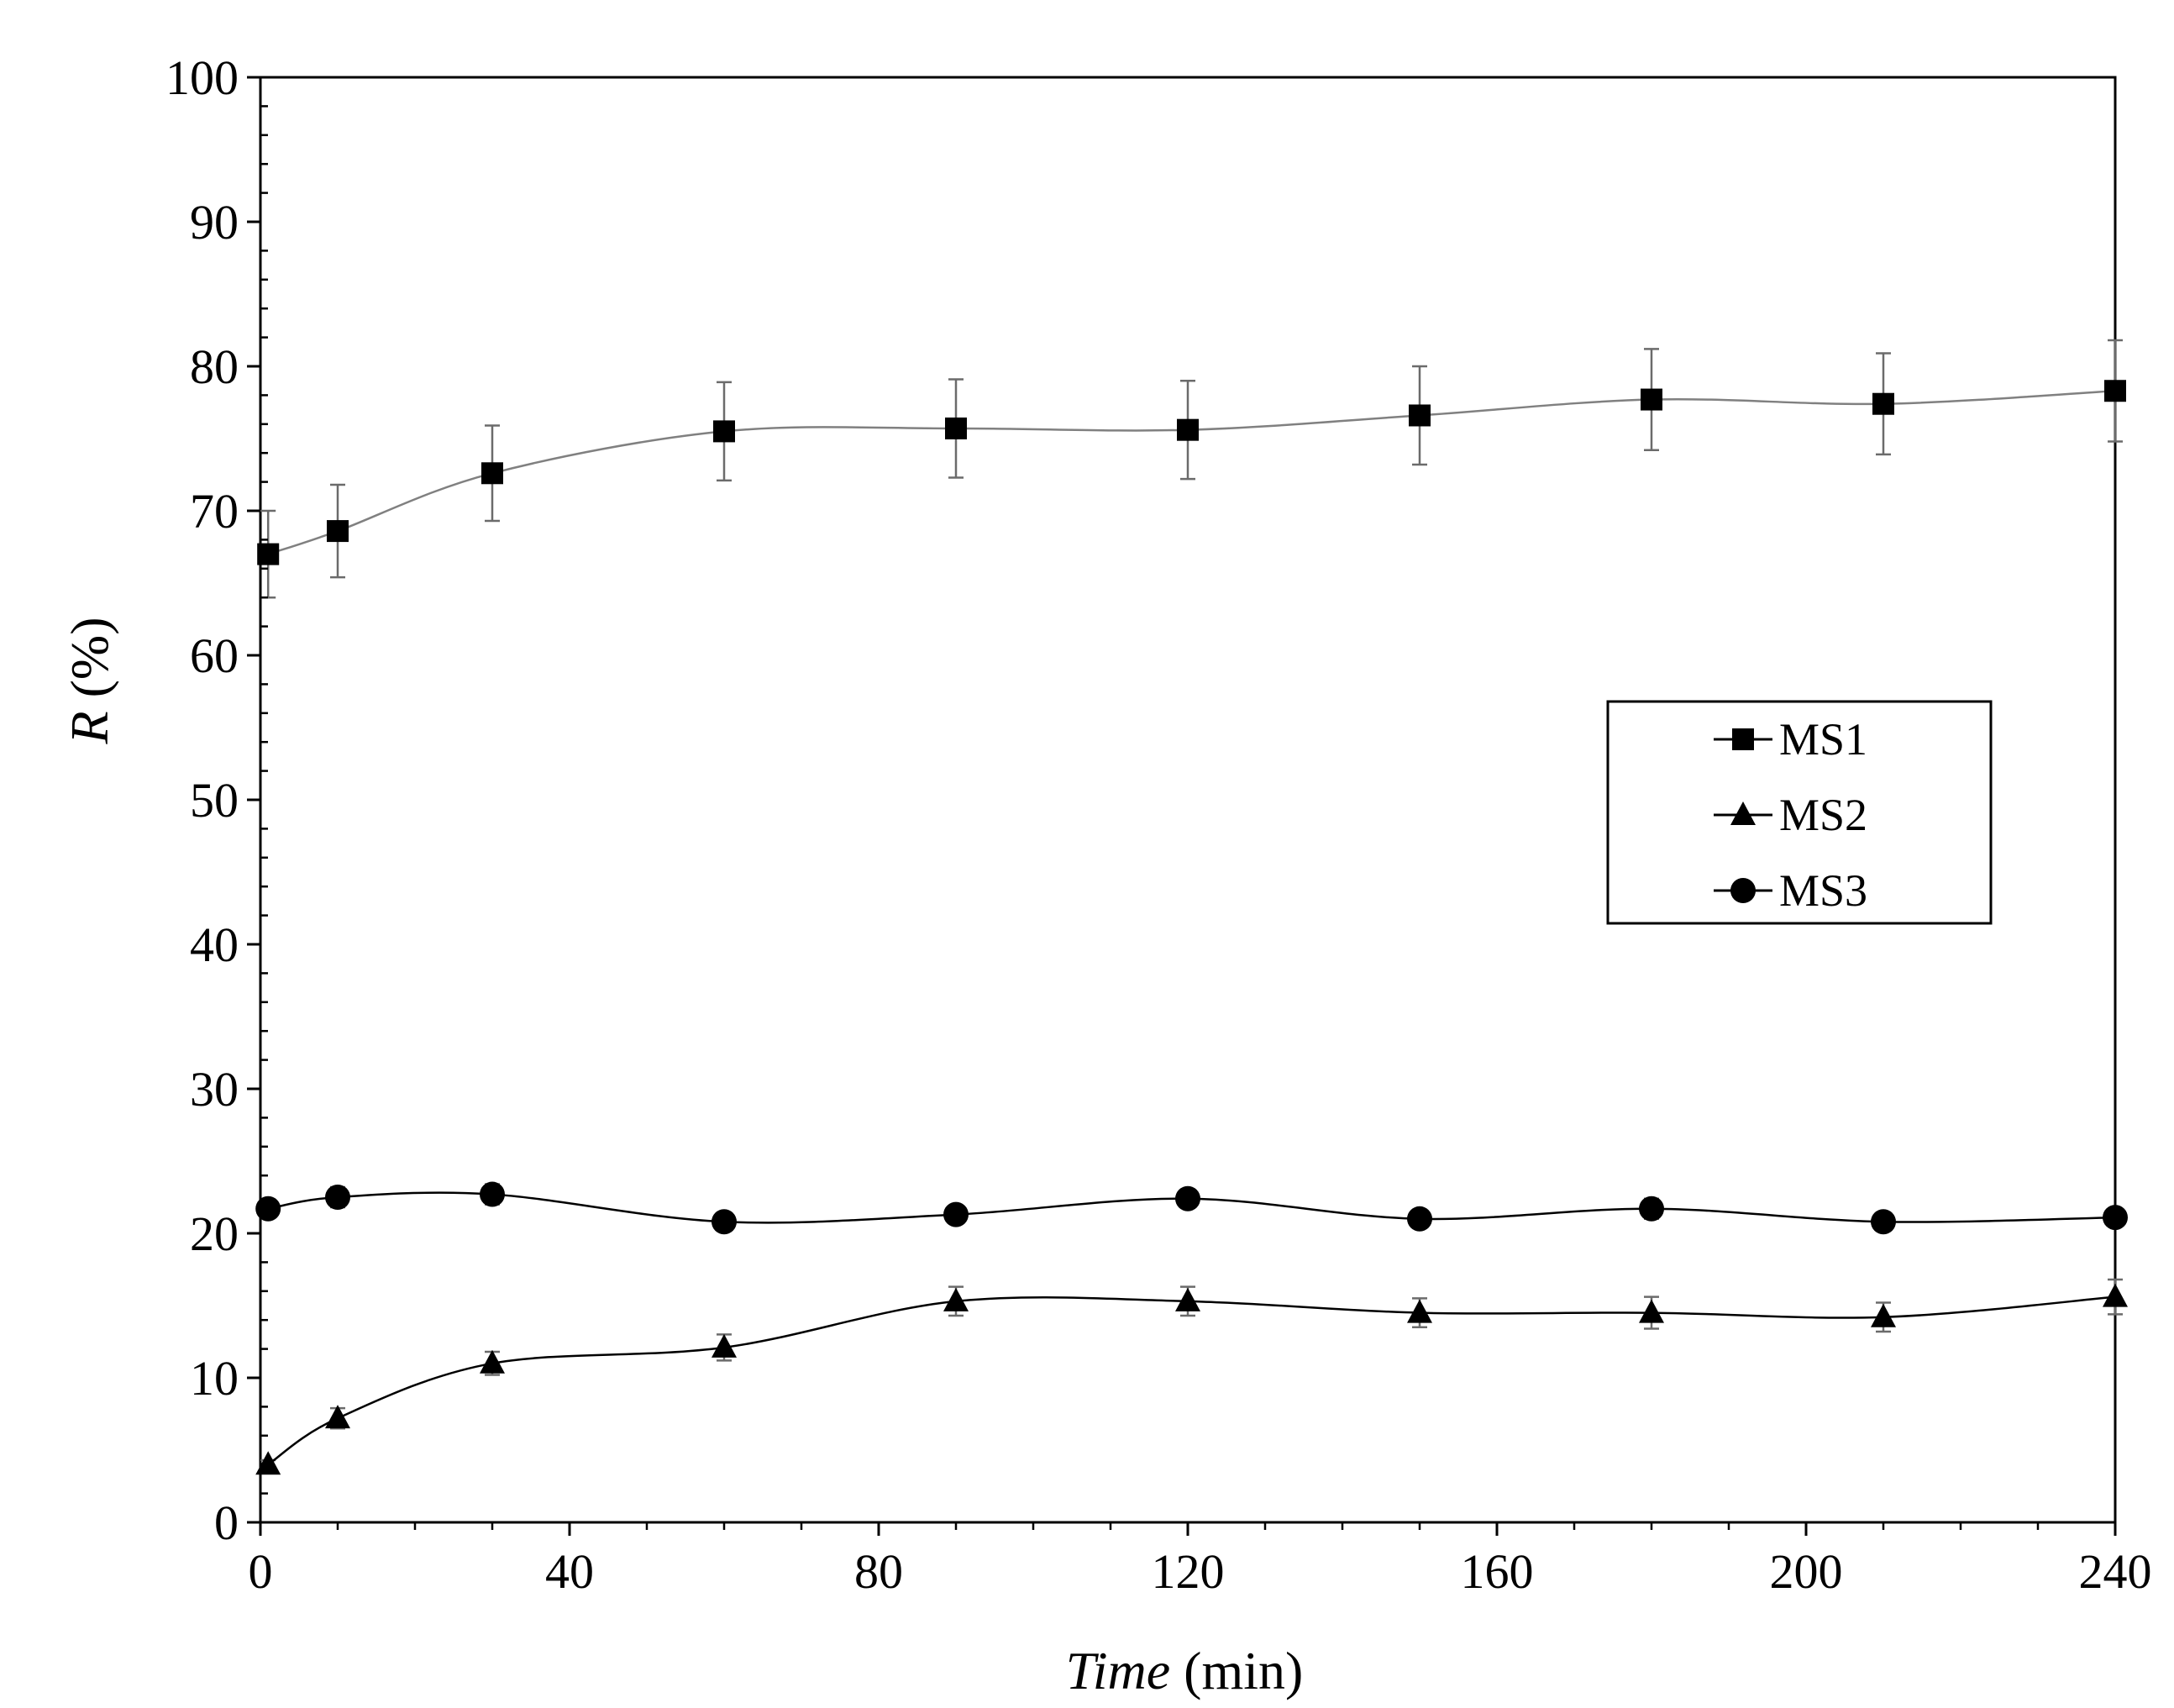 This screenshot has width=2174, height=1708. Describe the element at coordinates (226, 1522) in the screenshot. I see `y-tick-label: 0` at that location.